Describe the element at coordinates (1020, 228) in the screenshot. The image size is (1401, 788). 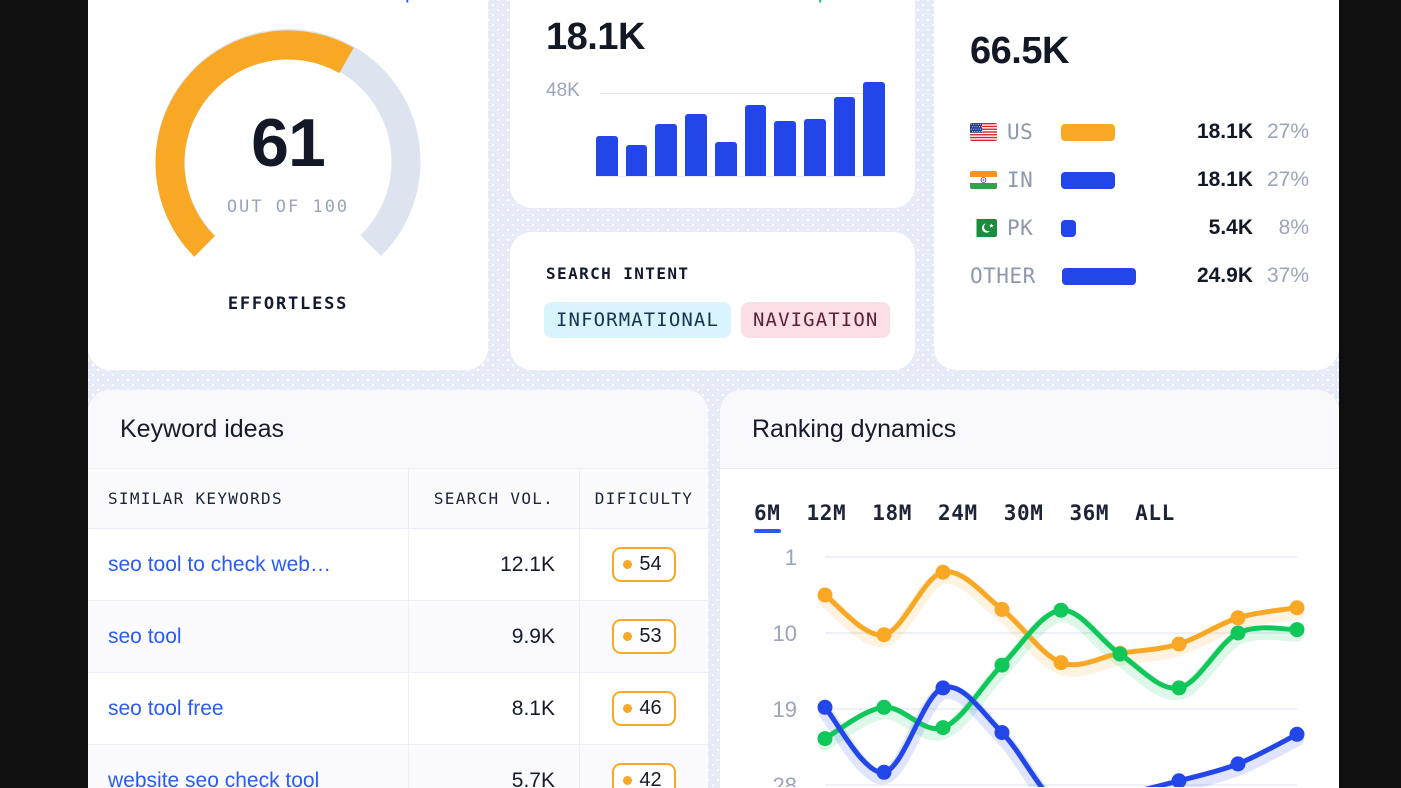
I see `country-code: PK` at that location.